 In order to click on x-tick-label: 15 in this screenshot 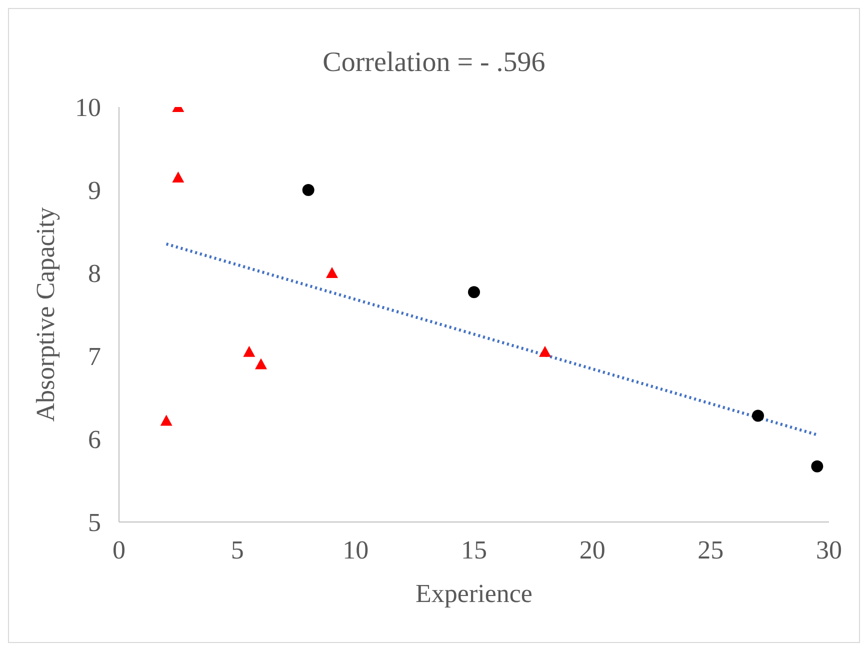, I will do `click(474, 549)`.